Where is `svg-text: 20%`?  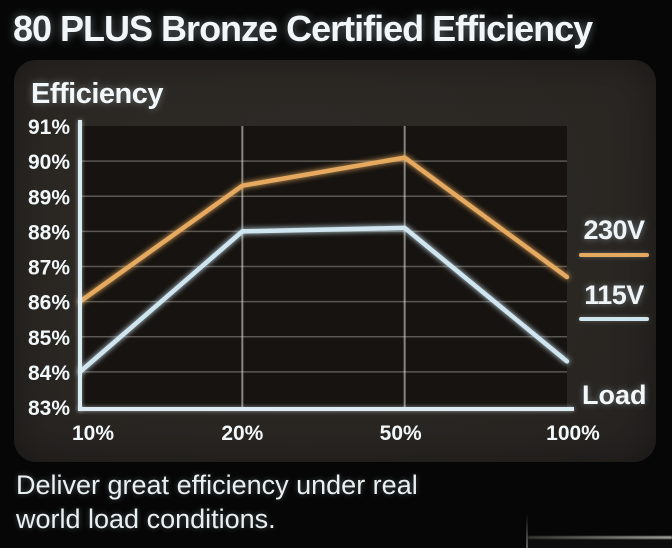
svg-text: 20% is located at coordinates (242, 433).